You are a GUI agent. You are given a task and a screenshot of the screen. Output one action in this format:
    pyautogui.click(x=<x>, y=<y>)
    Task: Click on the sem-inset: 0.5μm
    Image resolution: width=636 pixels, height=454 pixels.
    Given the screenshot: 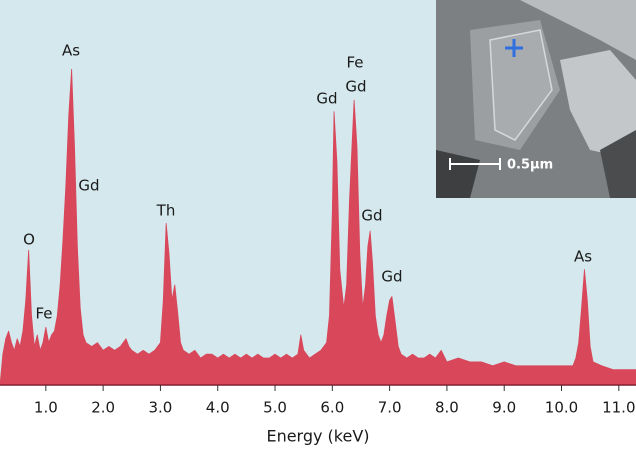 What is the action you would take?
    pyautogui.click(x=536, y=99)
    